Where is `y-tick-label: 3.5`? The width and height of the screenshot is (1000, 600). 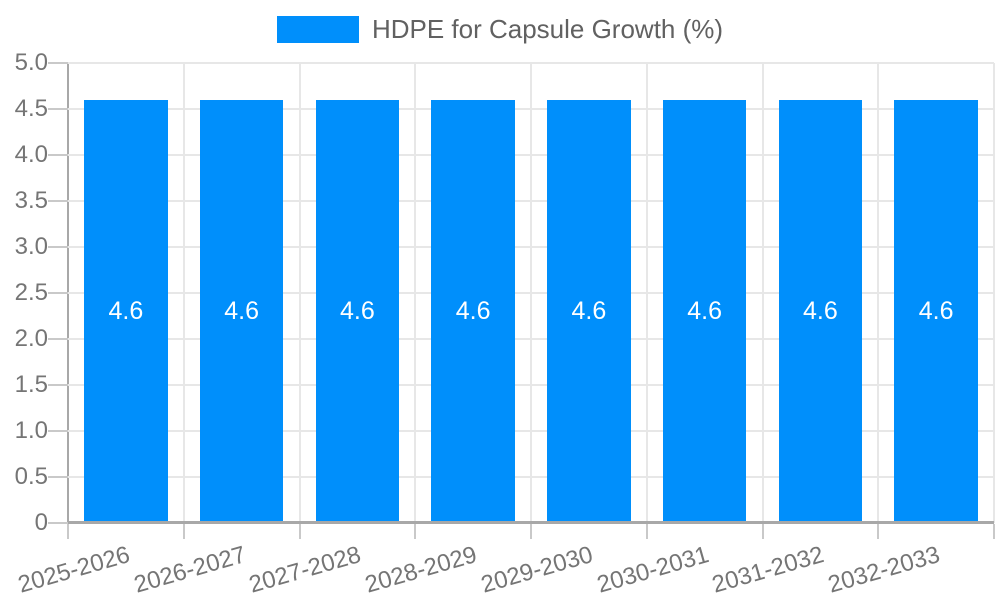 y-tick-label: 3.5 is located at coordinates (31, 200).